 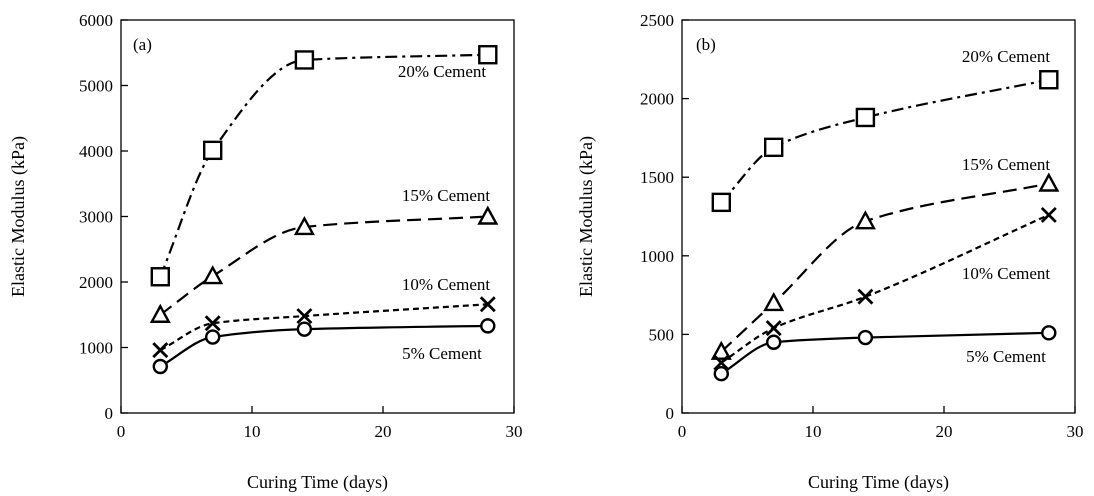 What do you see at coordinates (706, 44) in the screenshot?
I see `panel-label: (b)` at bounding box center [706, 44].